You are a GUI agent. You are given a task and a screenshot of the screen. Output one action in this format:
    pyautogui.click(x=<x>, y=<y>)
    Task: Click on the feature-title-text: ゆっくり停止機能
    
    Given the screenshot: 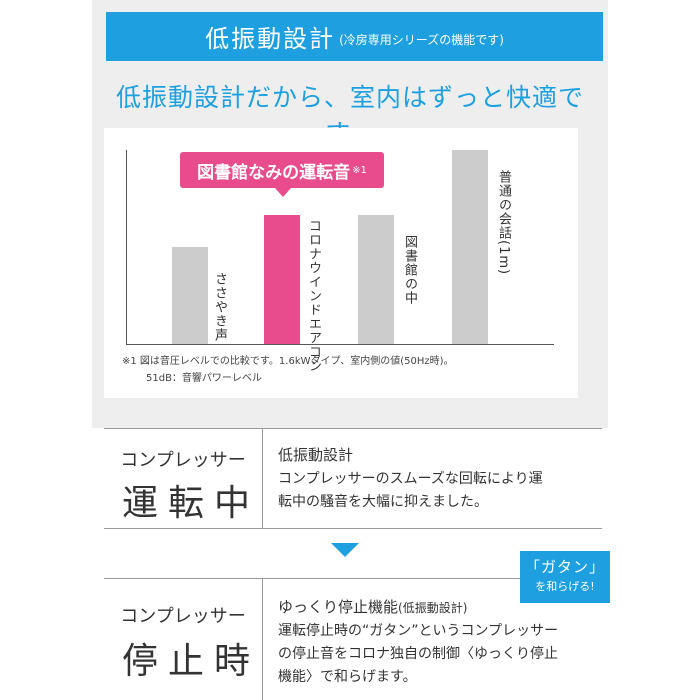 What is the action you would take?
    pyautogui.click(x=338, y=607)
    